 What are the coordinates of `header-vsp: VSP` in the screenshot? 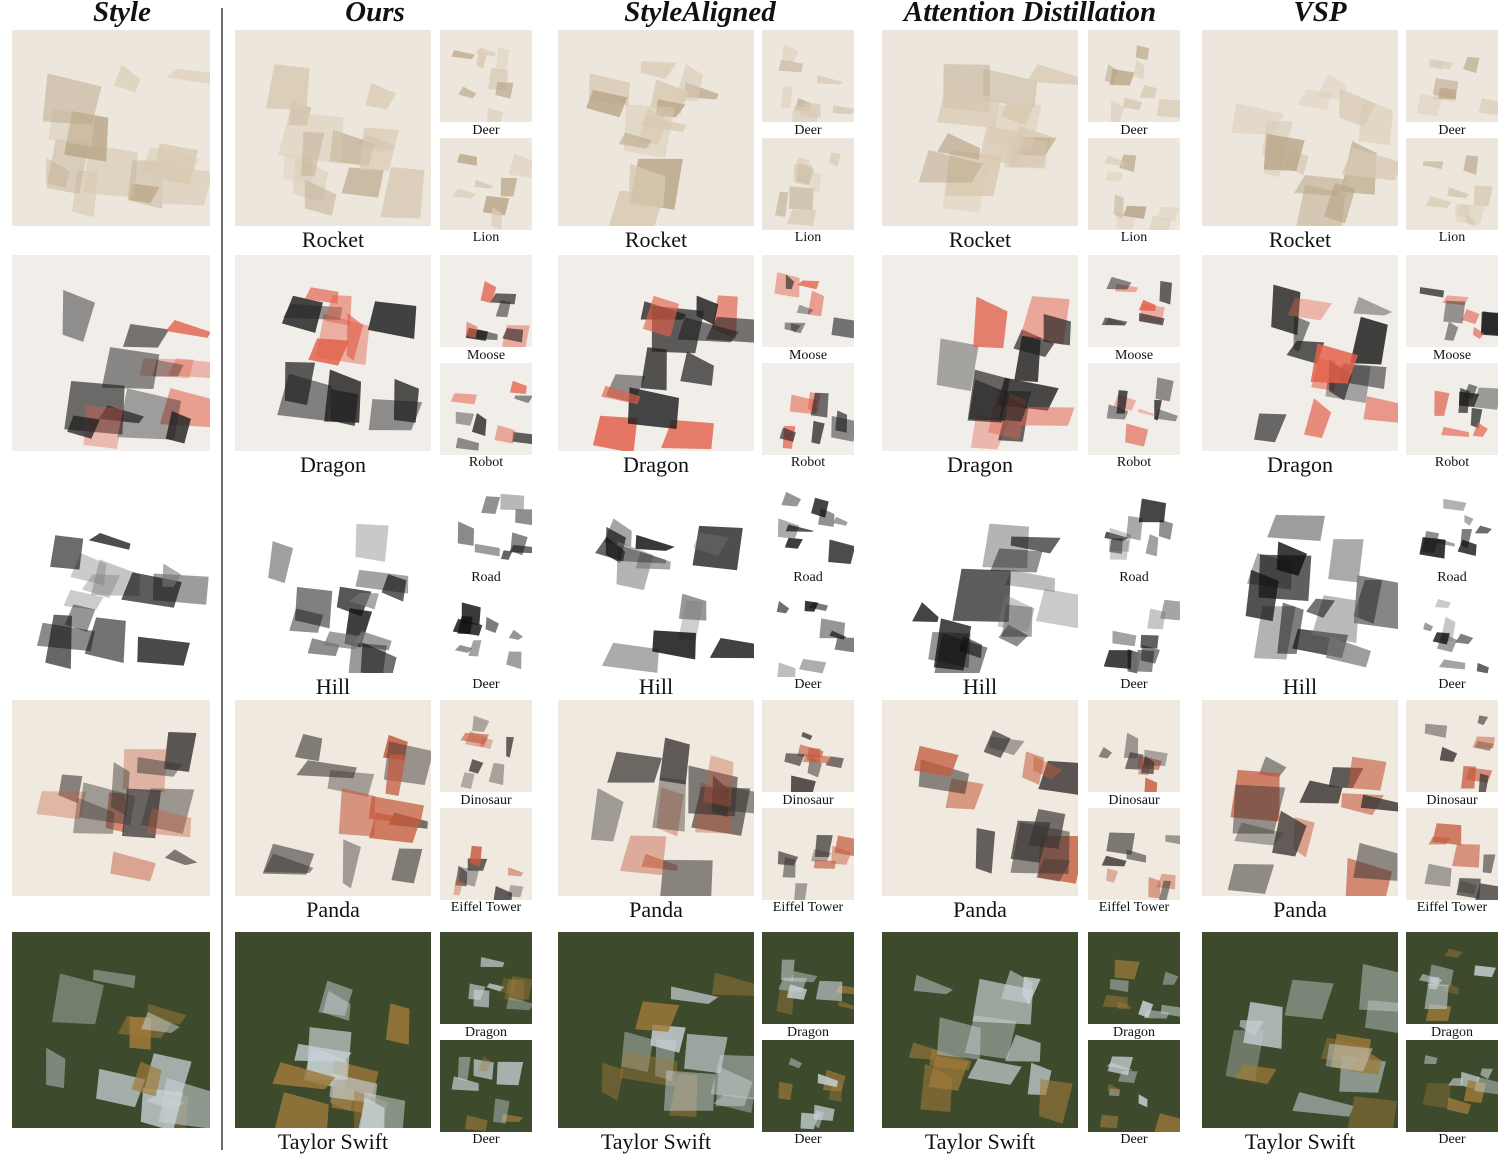 It's located at (1320, 14).